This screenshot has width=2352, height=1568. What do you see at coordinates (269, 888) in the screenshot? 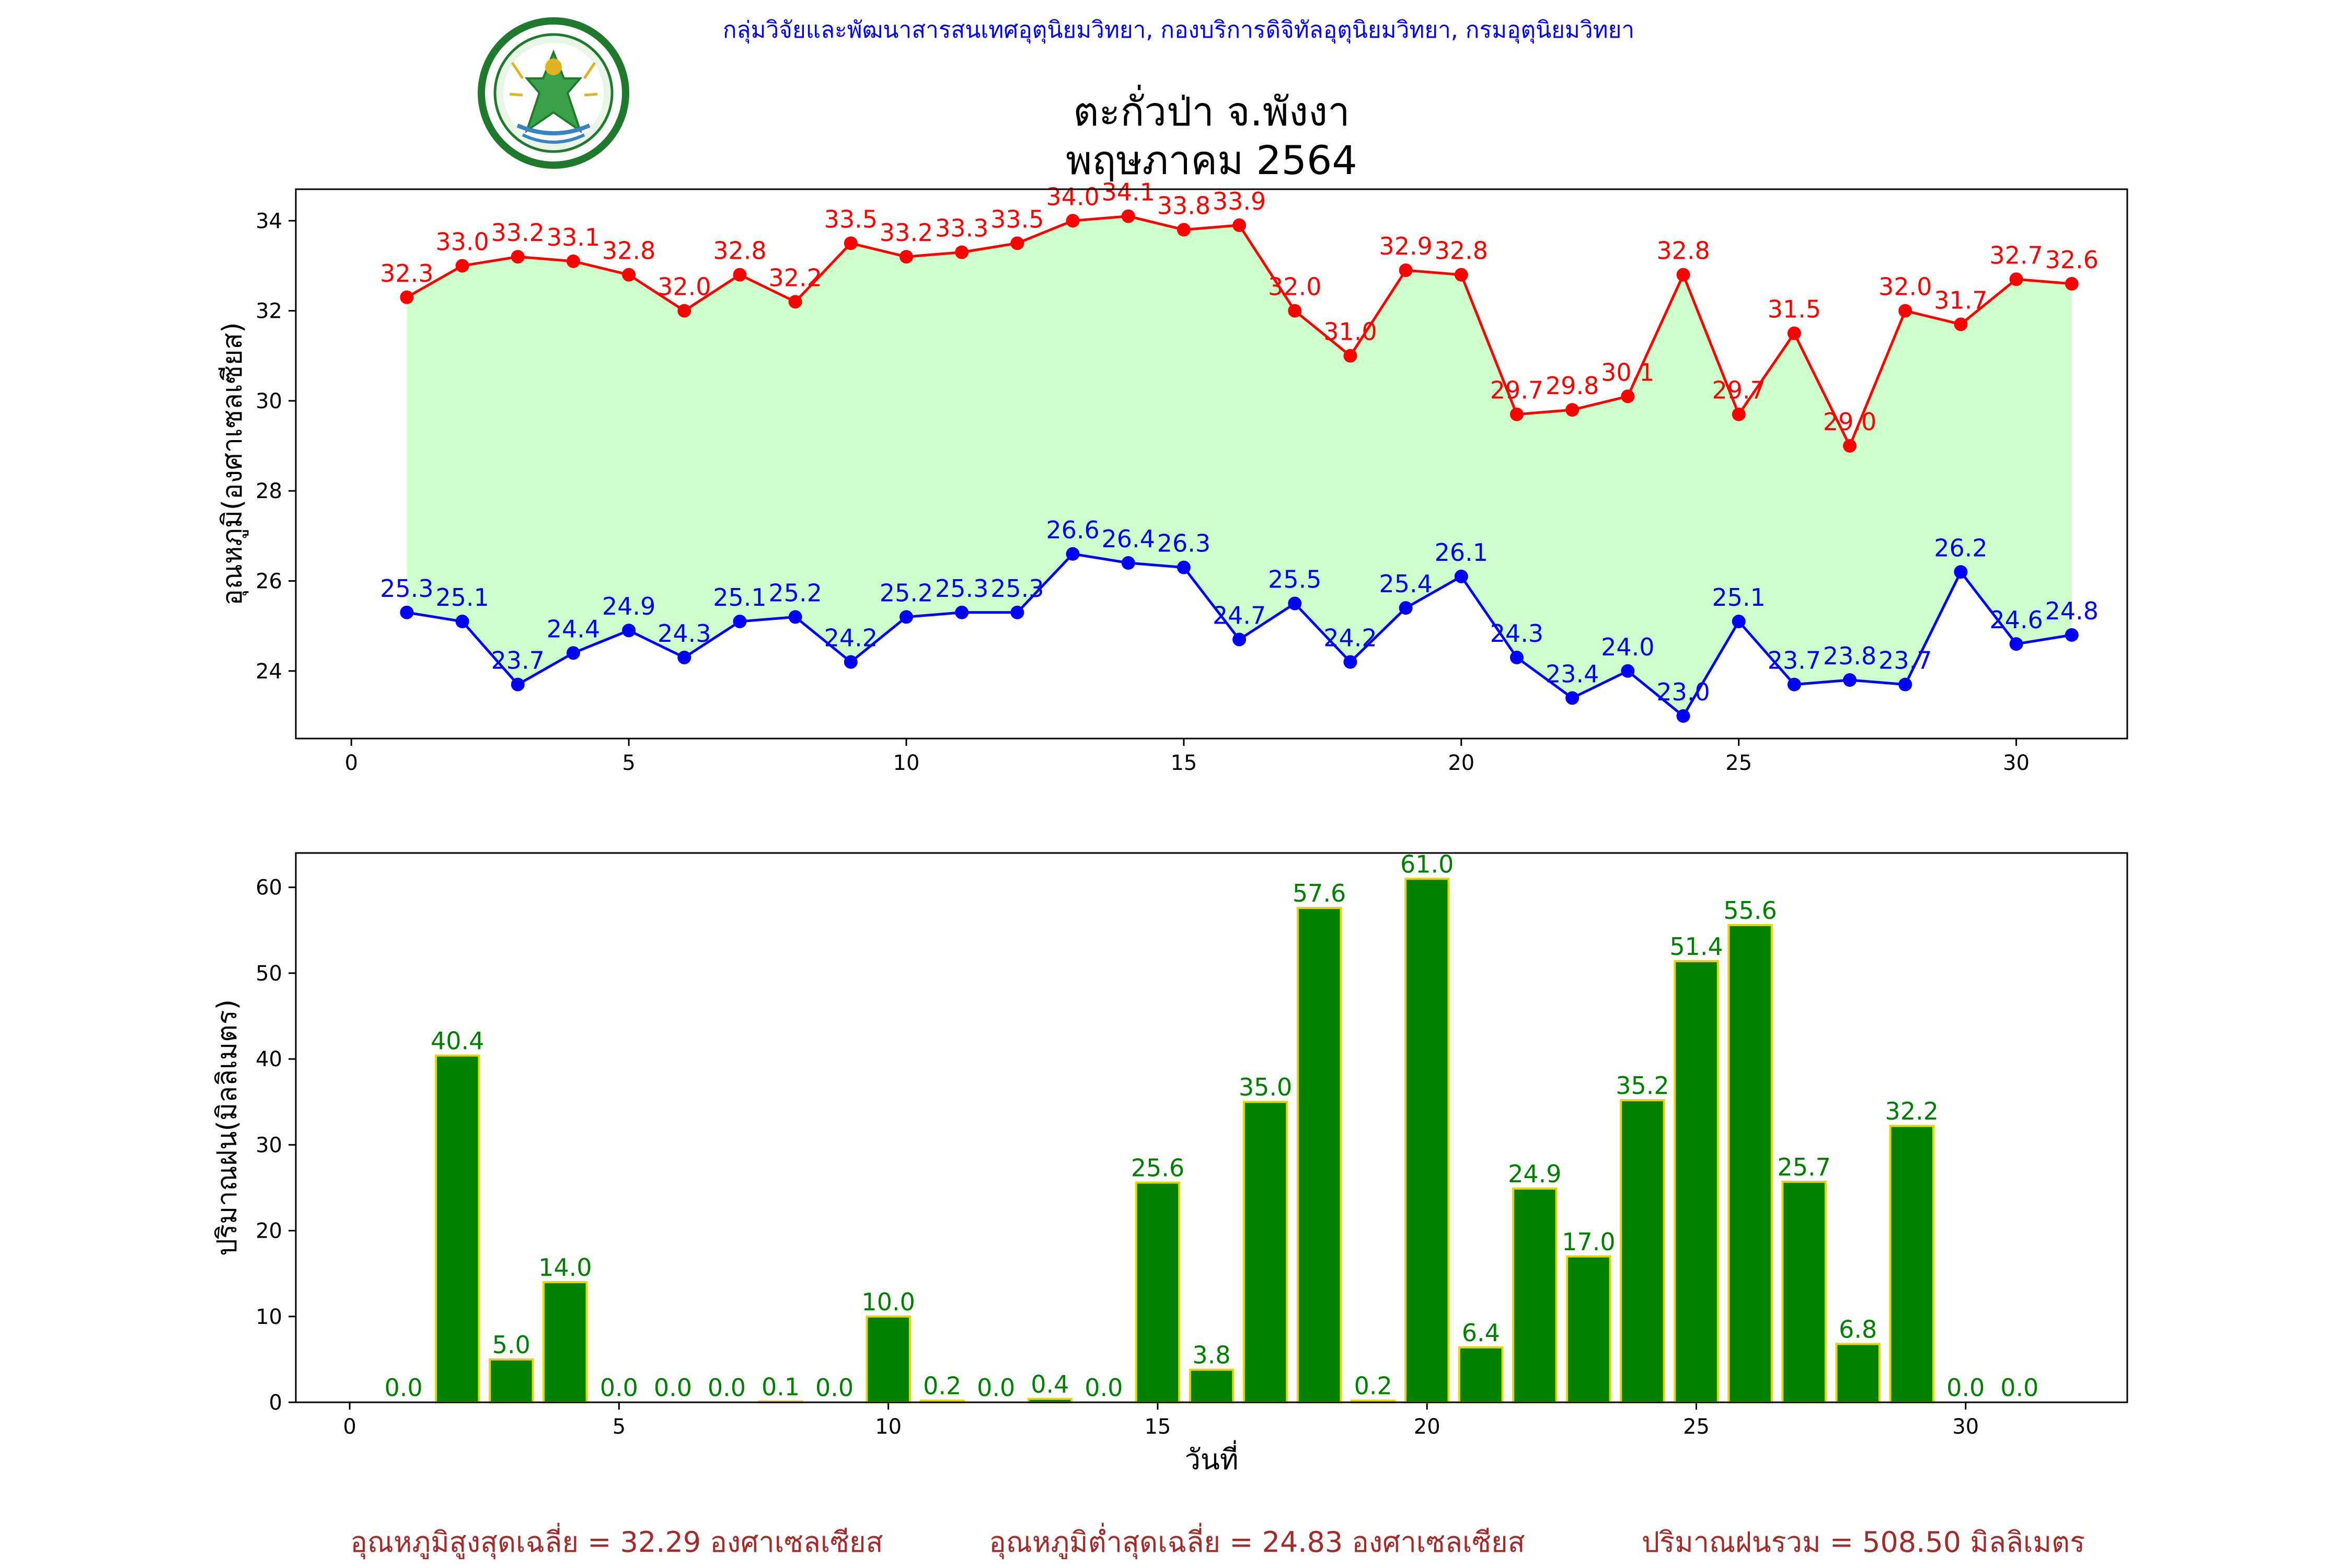
I see `y-tick-label: 60` at bounding box center [269, 888].